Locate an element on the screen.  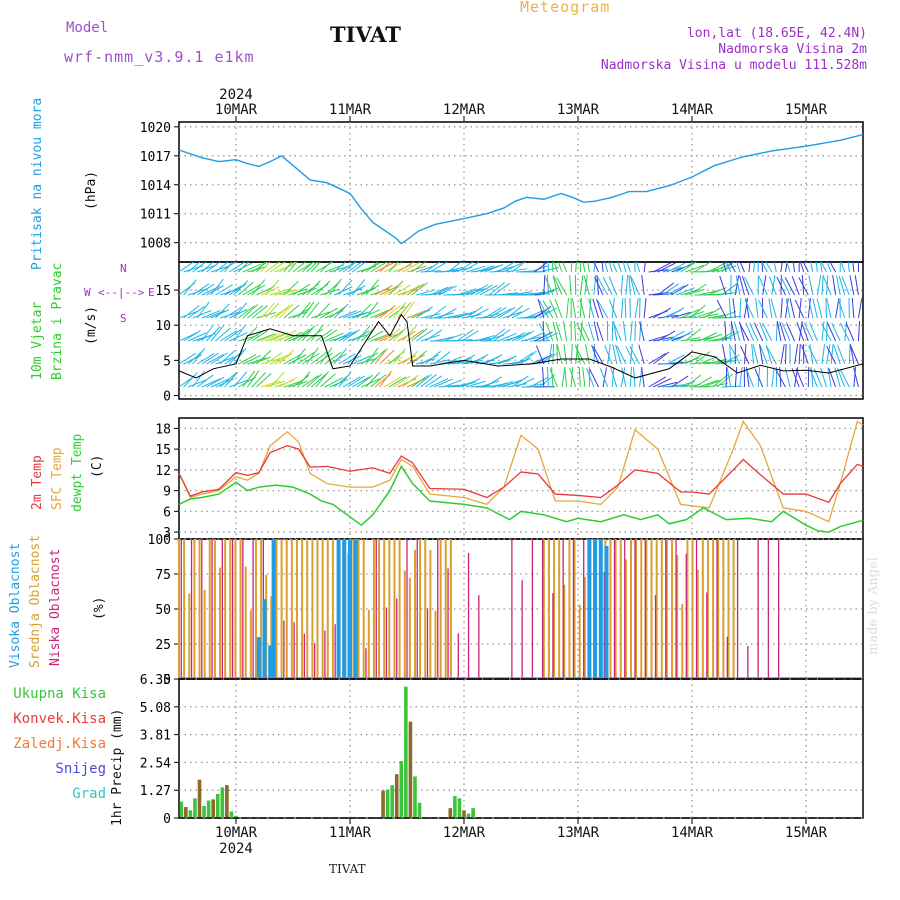
wind-ytick-label: 10 is located at coordinates (163, 326).